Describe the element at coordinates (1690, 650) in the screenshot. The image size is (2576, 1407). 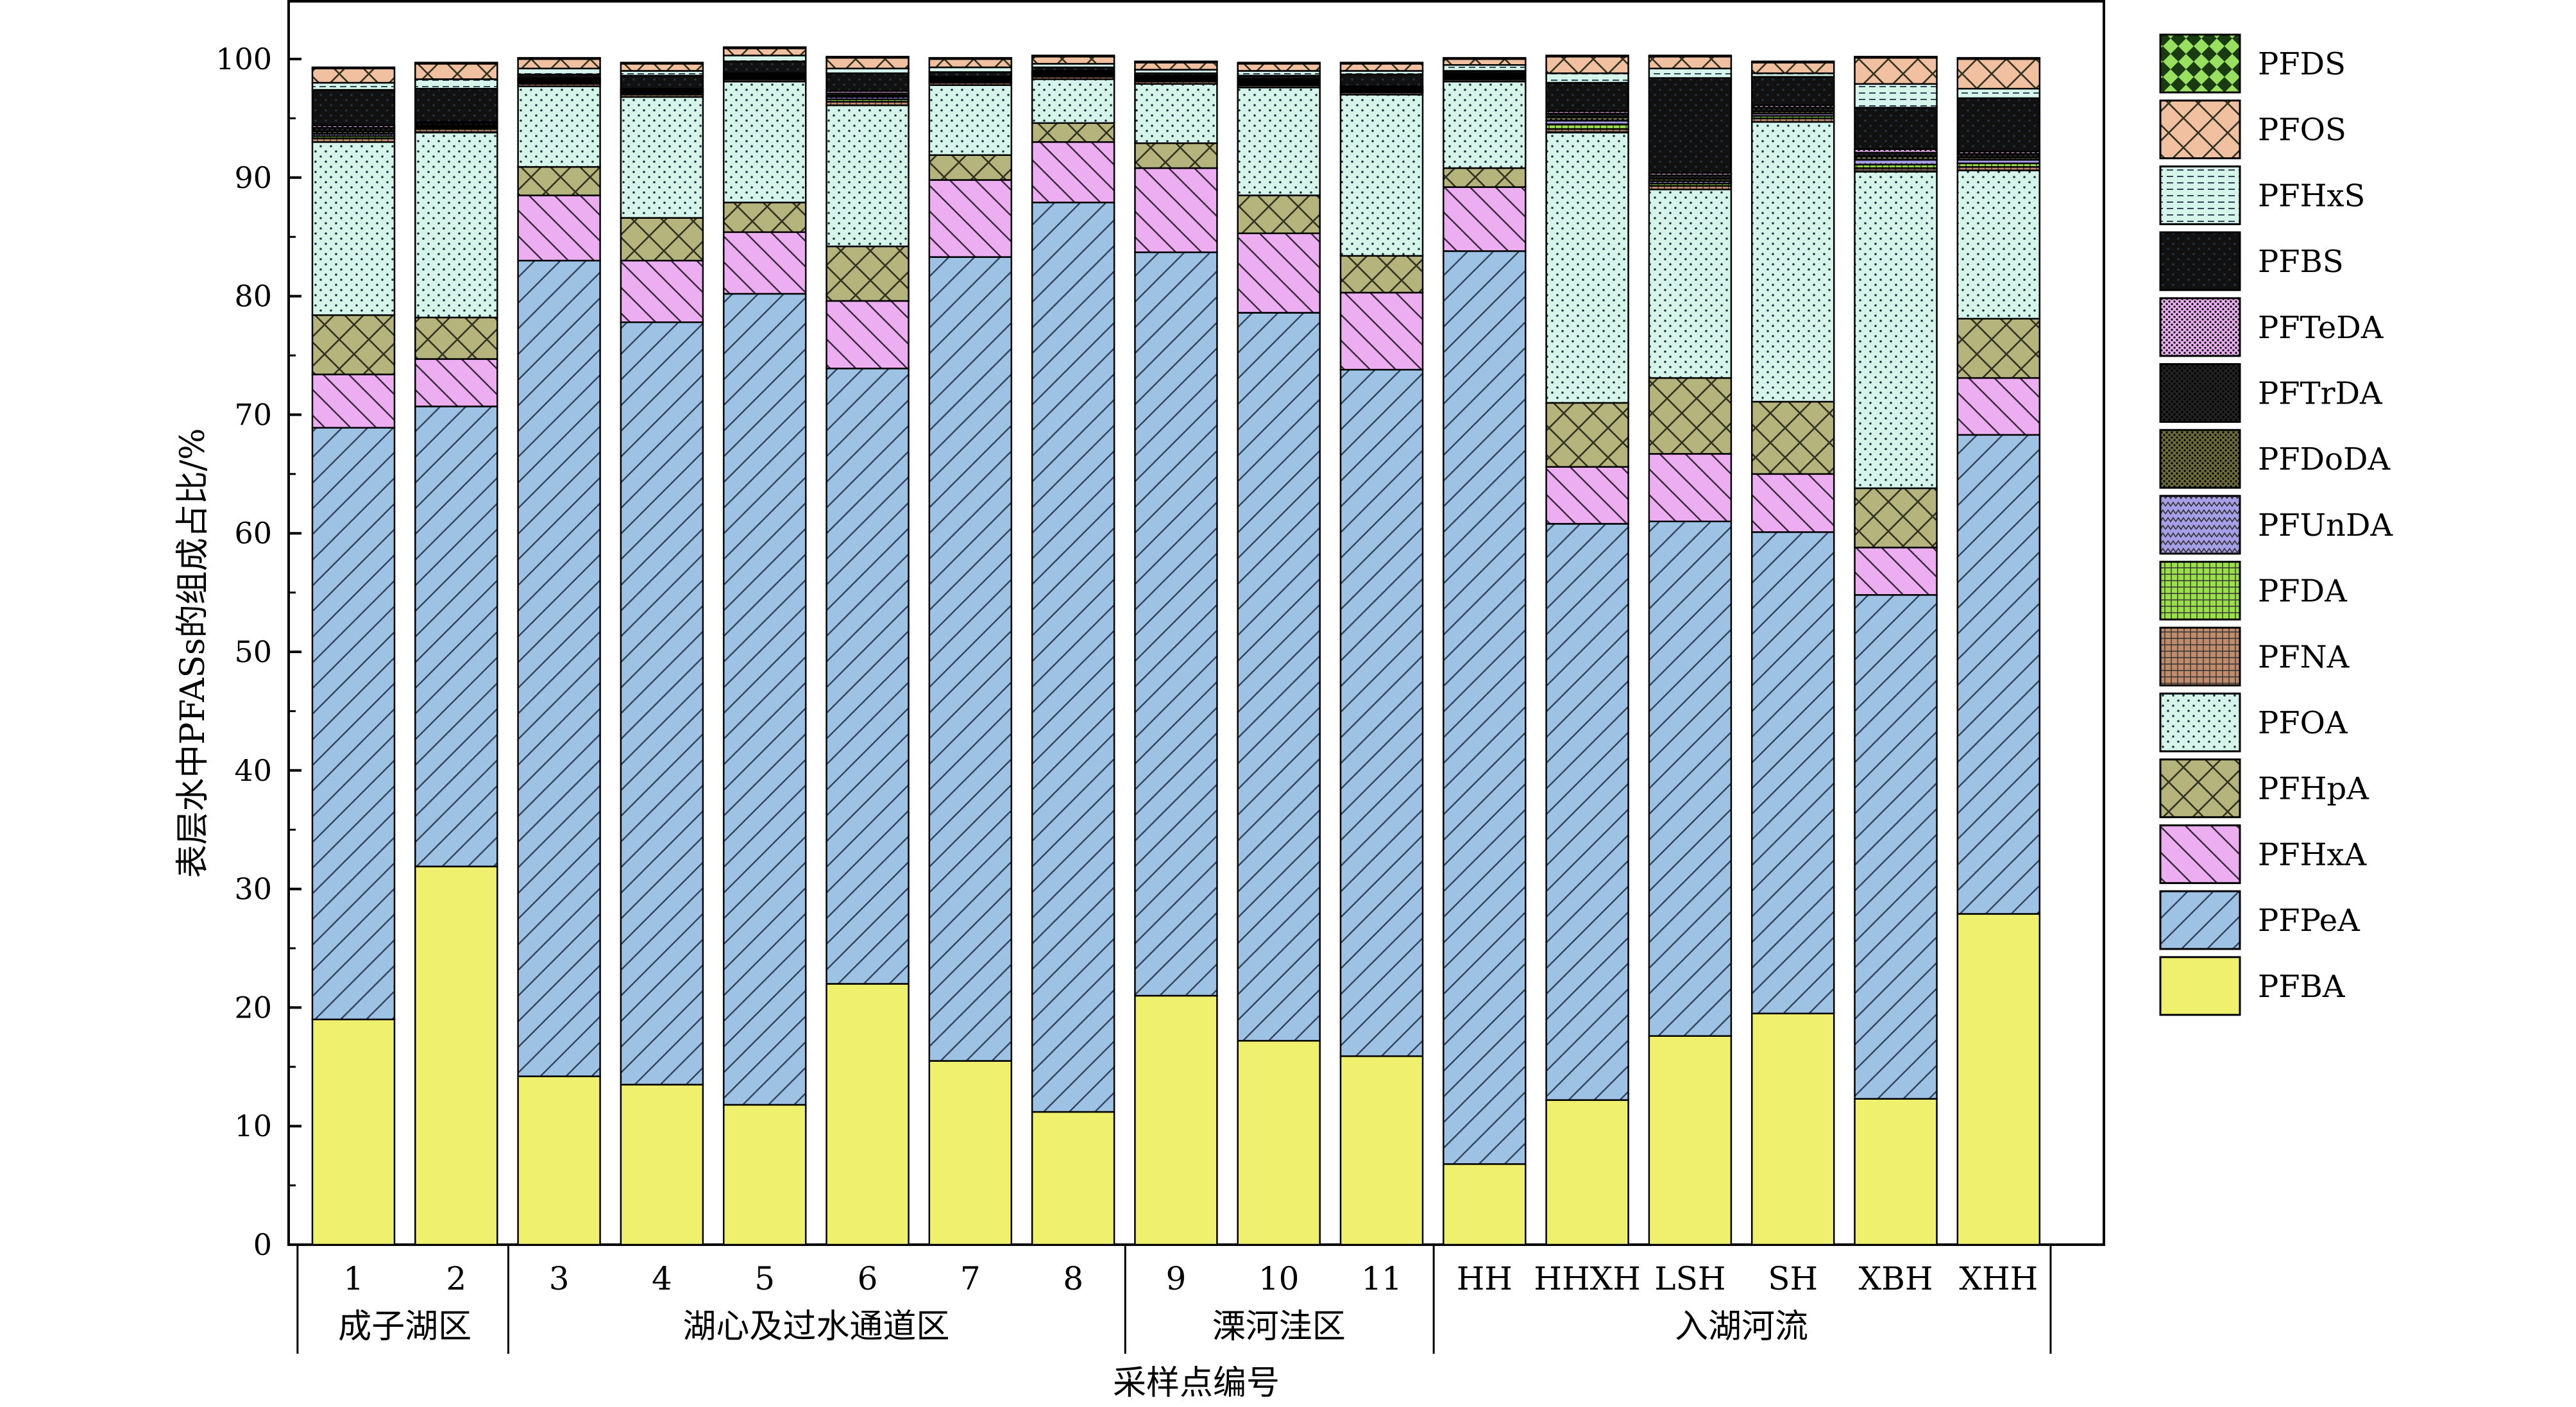
I see `bar-stack-LSH` at that location.